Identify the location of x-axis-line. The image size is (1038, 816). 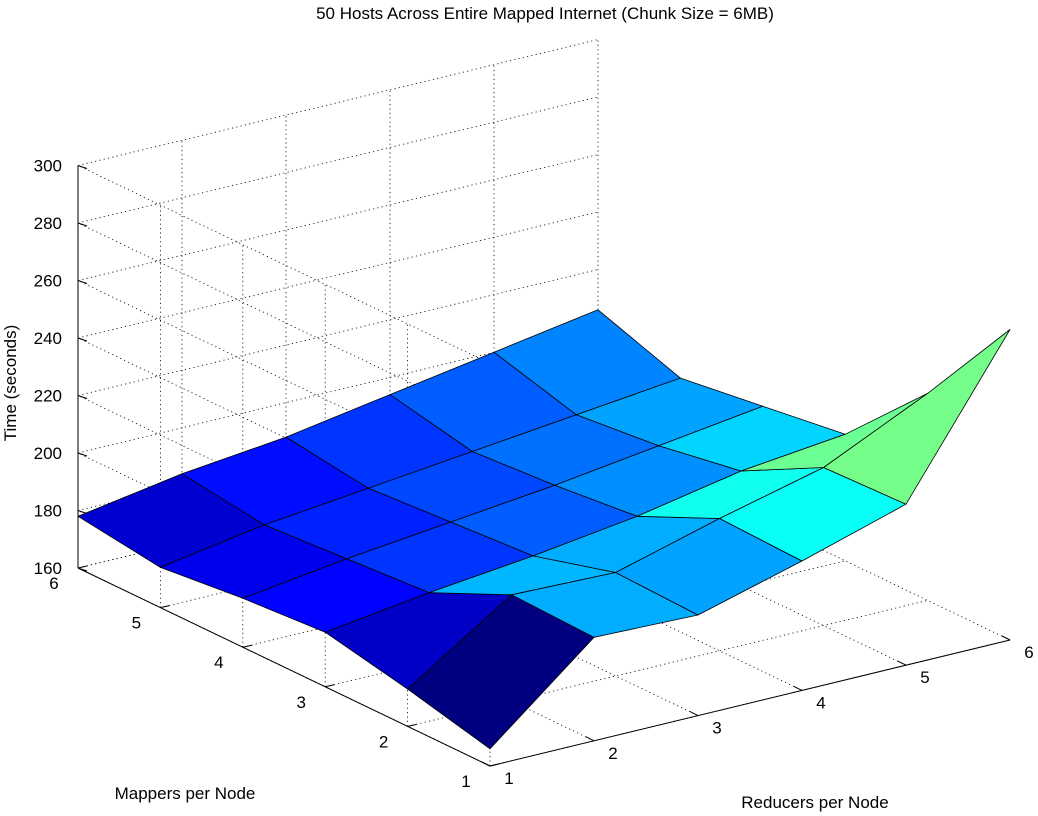
(750, 703).